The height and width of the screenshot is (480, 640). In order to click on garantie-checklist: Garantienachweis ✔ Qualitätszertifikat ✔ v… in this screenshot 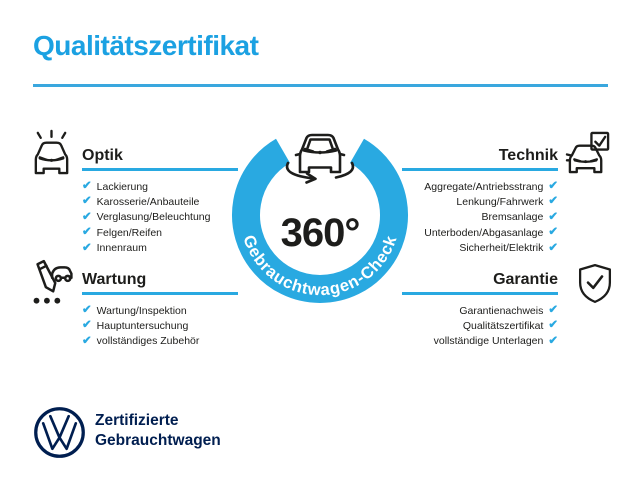, I will do `click(450, 326)`.